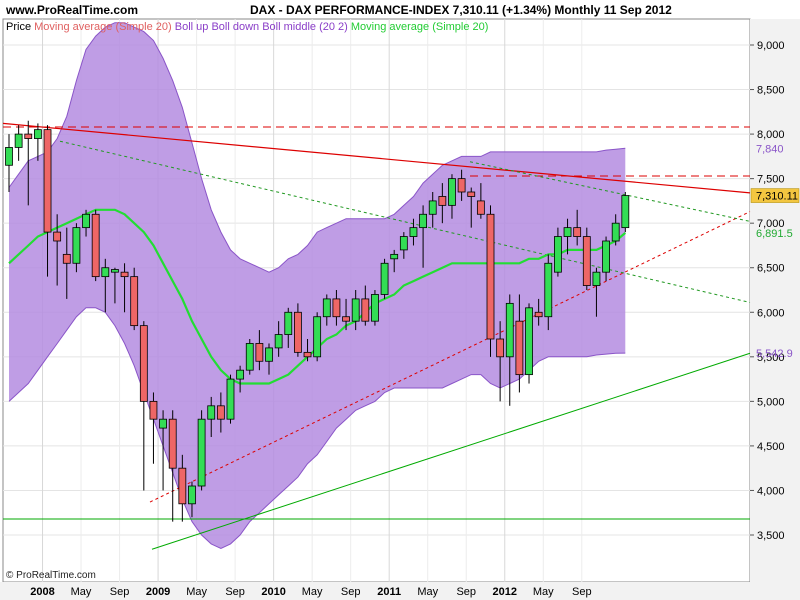  I want to click on site-name: www.ProRealTime.com, so click(72, 10).